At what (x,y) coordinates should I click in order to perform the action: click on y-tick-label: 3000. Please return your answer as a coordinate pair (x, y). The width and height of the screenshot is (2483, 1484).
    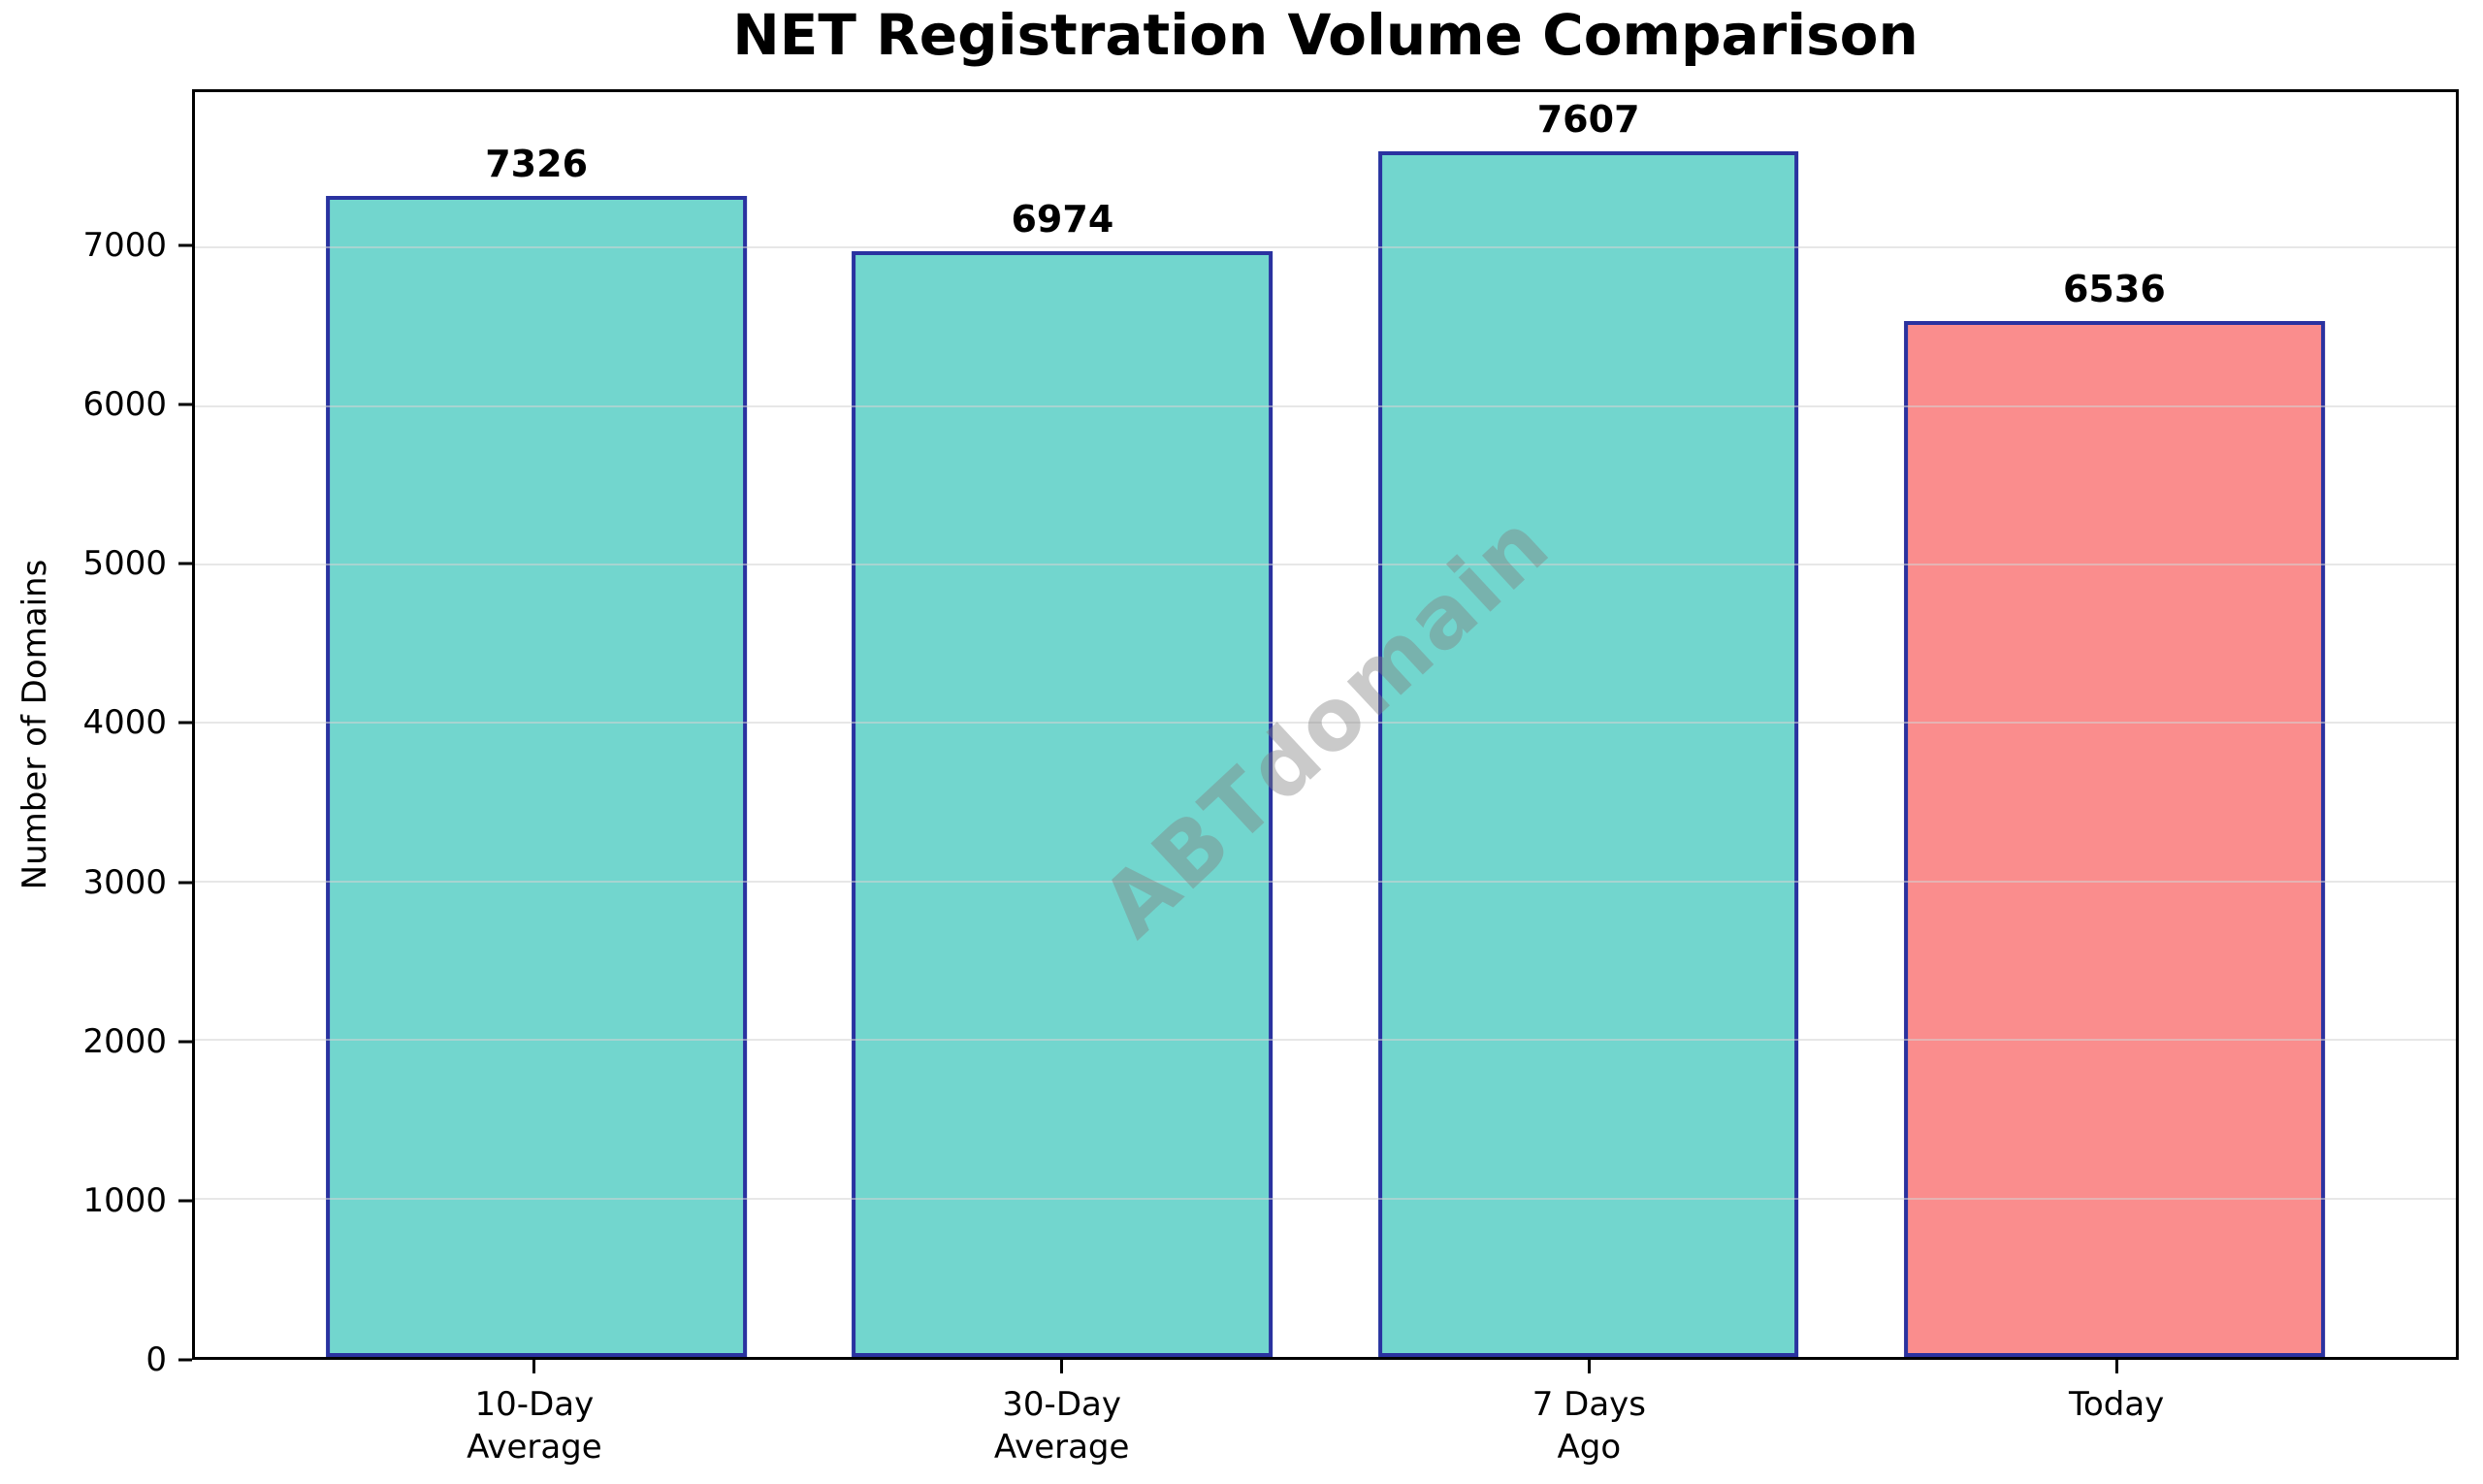
    Looking at the image, I should click on (125, 882).